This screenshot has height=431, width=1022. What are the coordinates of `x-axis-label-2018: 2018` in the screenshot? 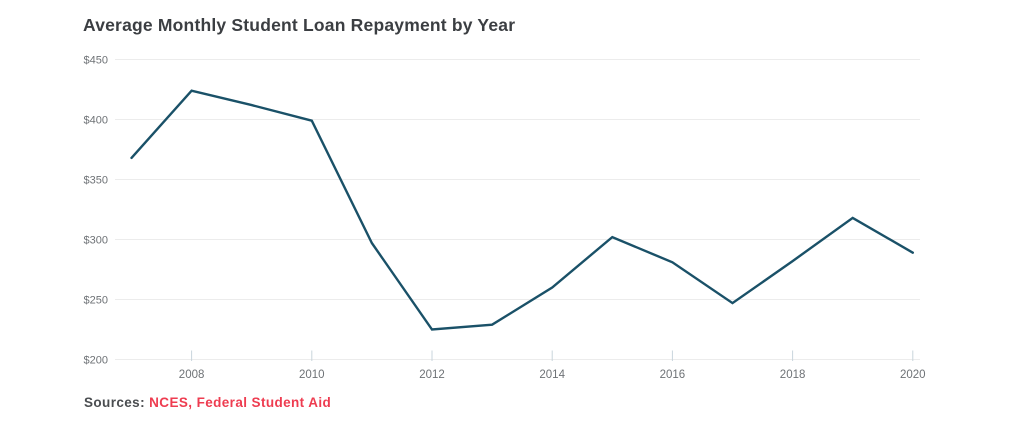 It's located at (793, 375).